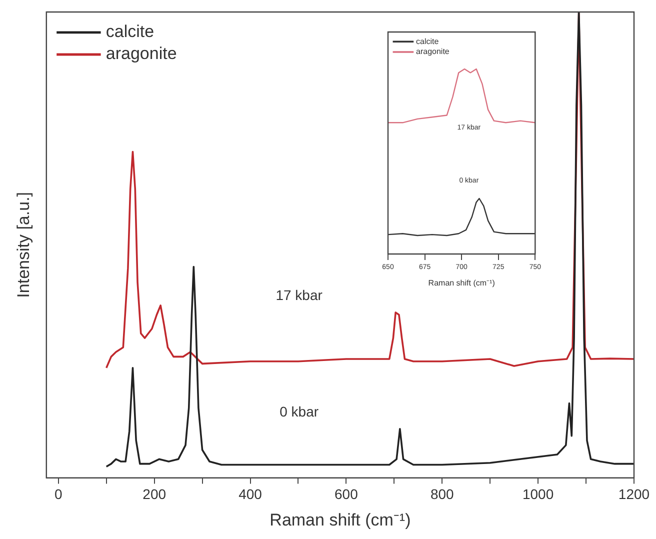 The image size is (656, 539). What do you see at coordinates (250, 494) in the screenshot?
I see `x-tick-label: 400` at bounding box center [250, 494].